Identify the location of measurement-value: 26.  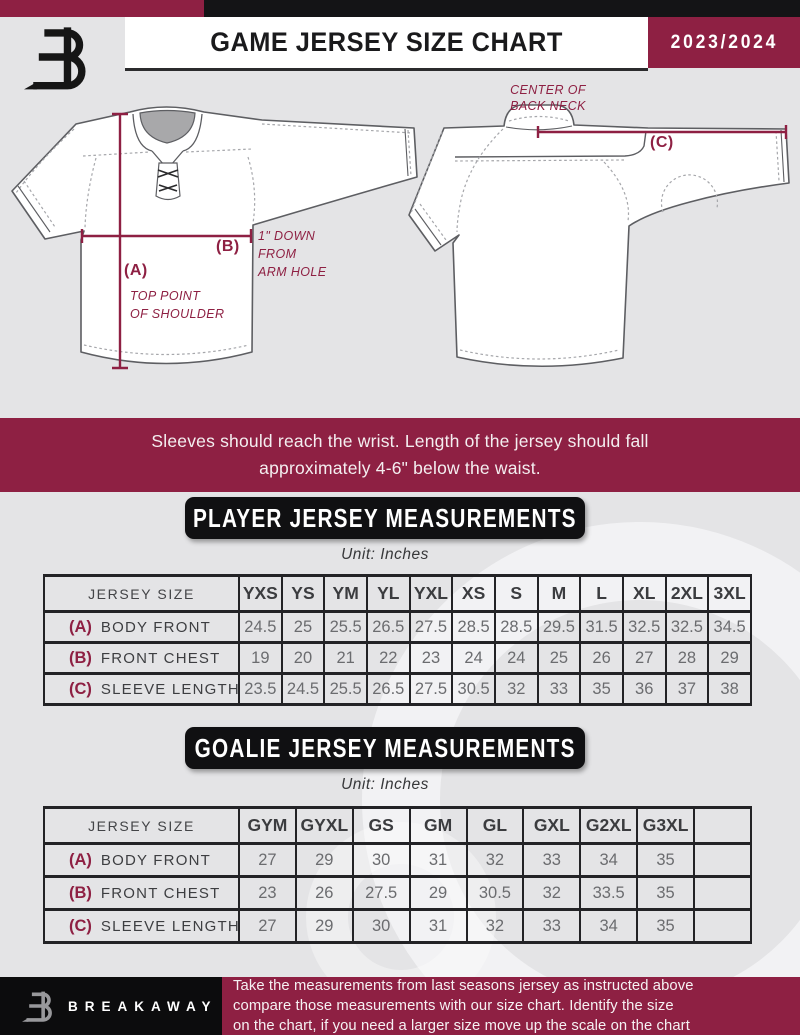
(601, 658).